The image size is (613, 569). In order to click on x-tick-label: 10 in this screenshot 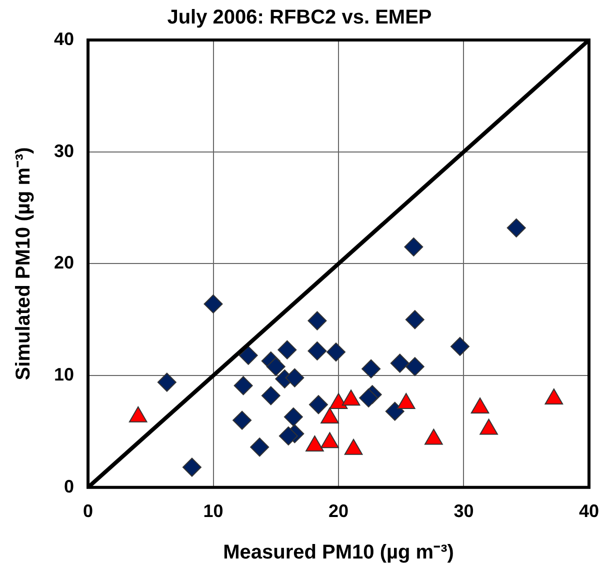, I will do `click(213, 511)`.